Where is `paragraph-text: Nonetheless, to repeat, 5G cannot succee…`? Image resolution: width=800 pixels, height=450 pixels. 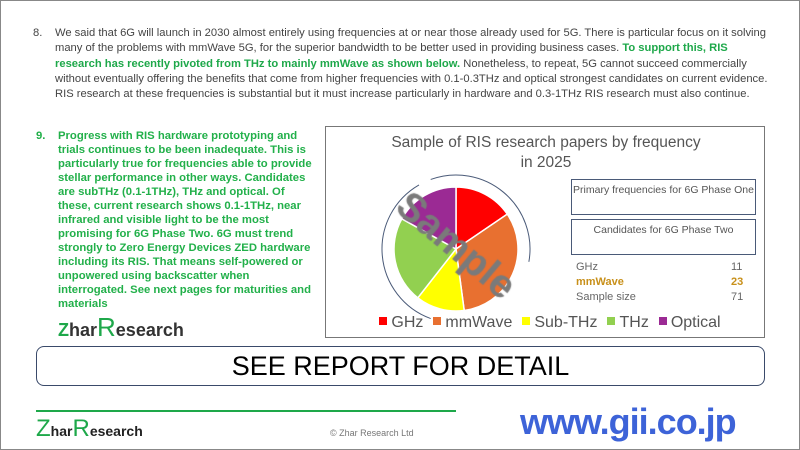 paragraph-text: Nonetheless, to repeat, 5G cannot succee… is located at coordinates (411, 79).